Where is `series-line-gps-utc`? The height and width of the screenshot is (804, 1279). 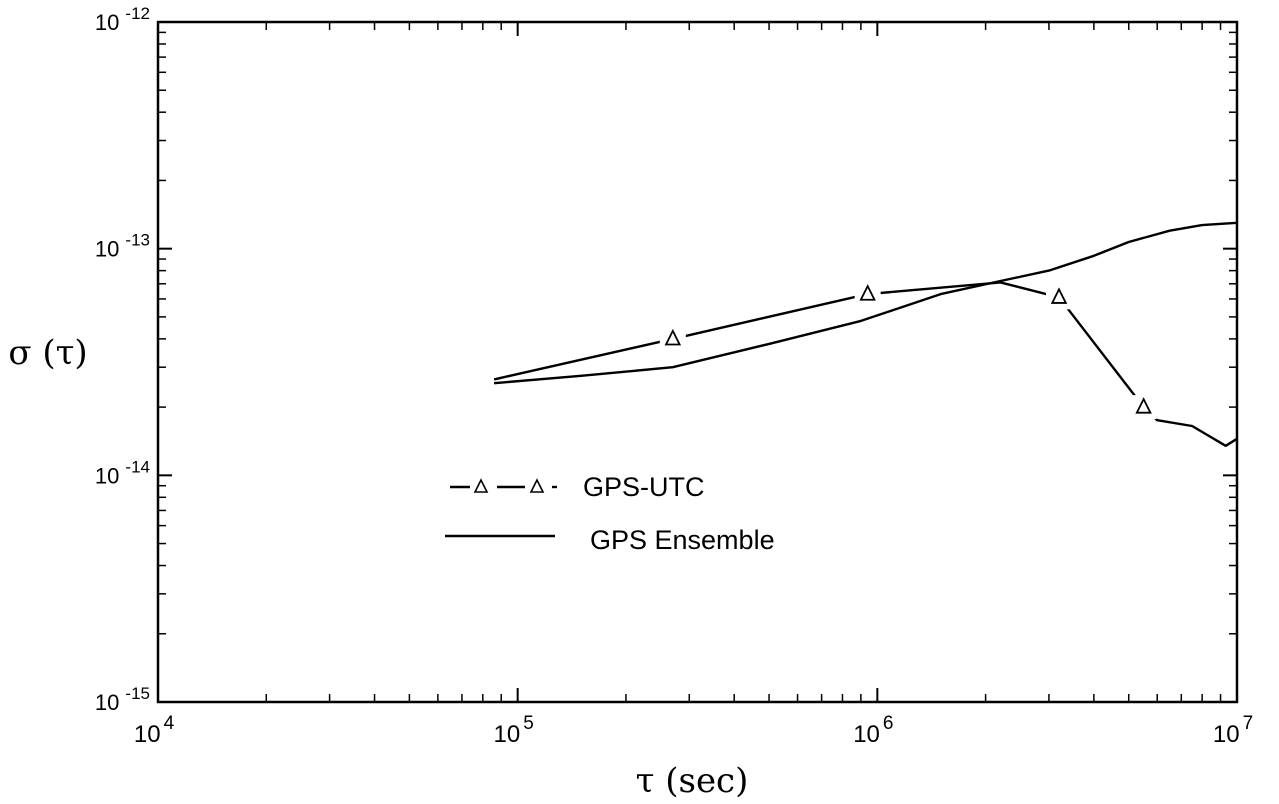 series-line-gps-utc is located at coordinates (865, 364).